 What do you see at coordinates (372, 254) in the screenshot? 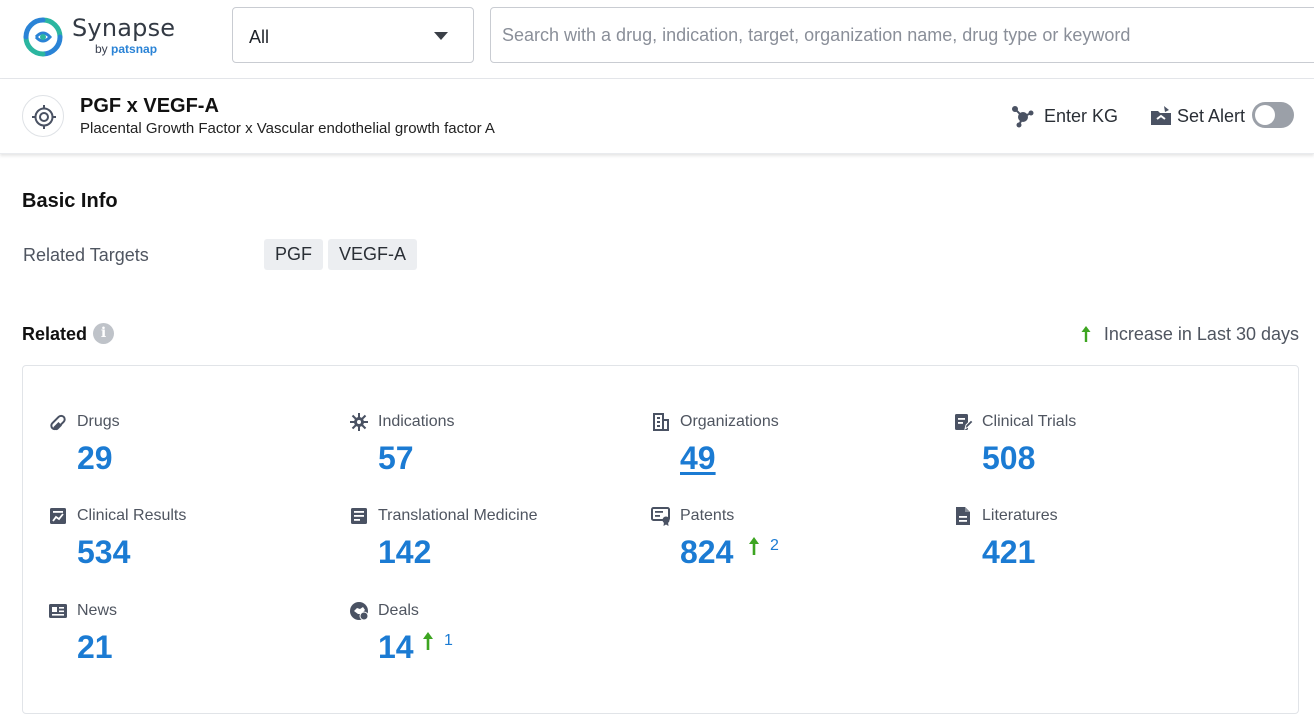
I see `related-target-chip: VEGF-A` at bounding box center [372, 254].